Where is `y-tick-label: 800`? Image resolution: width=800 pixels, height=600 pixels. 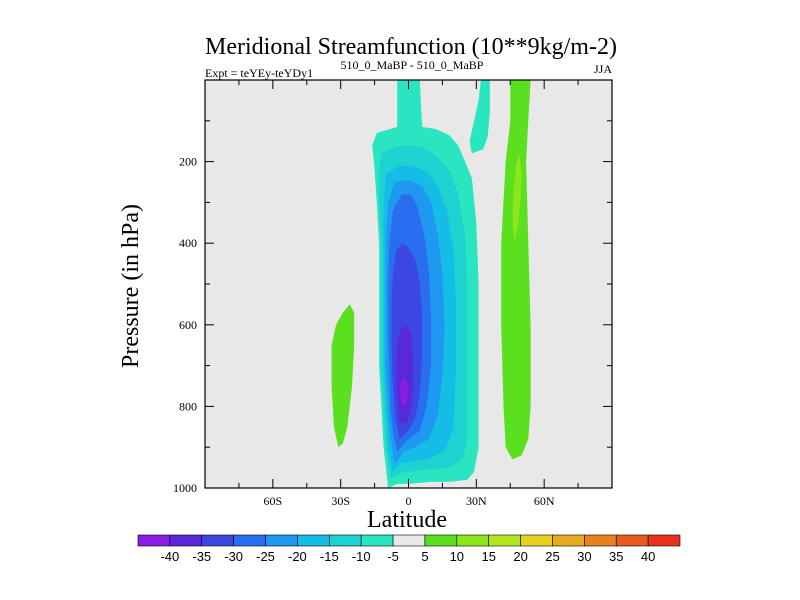 y-tick-label: 800 is located at coordinates (188, 406).